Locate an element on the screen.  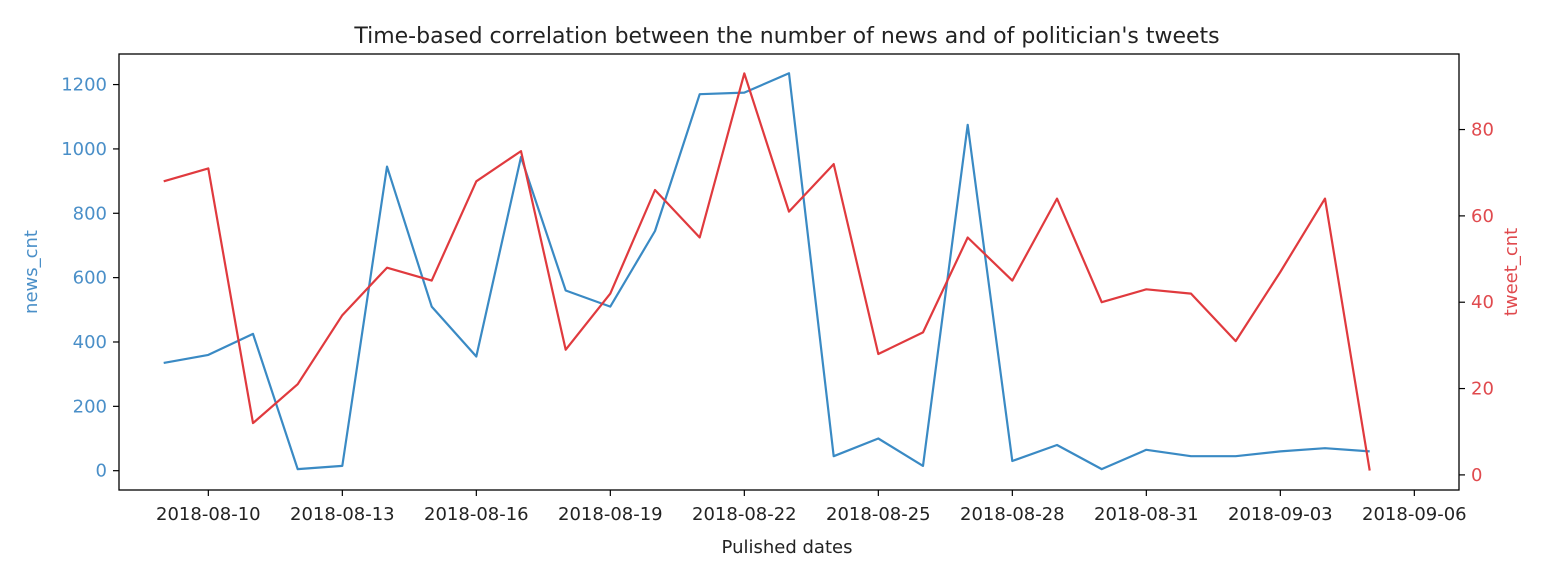
y-right-tick-label: 20 is located at coordinates (1482, 389).